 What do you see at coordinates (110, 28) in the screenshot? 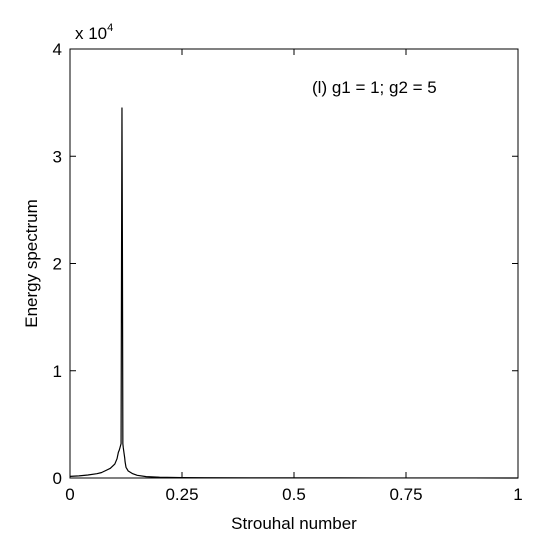
I see `y-axis-multiplier-exponent: 4` at bounding box center [110, 28].